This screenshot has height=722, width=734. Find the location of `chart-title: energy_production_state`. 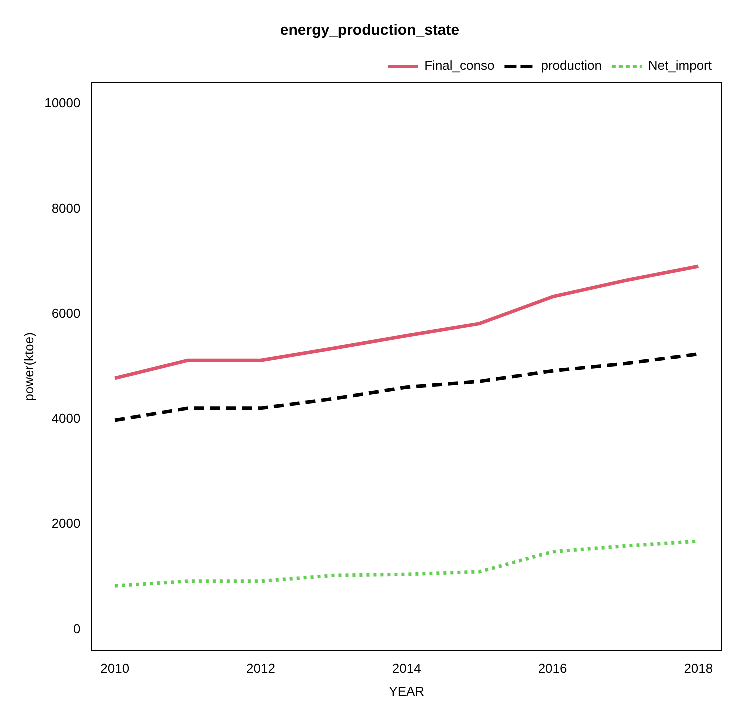

chart-title: energy_production_state is located at coordinates (370, 31).